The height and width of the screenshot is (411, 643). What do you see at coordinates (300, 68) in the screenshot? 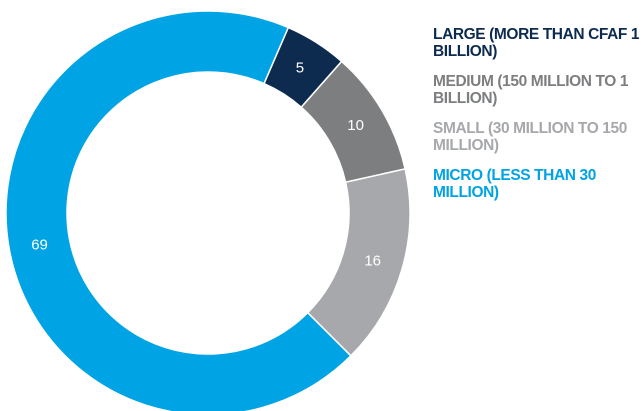
I see `slice-label-large: 5` at bounding box center [300, 68].